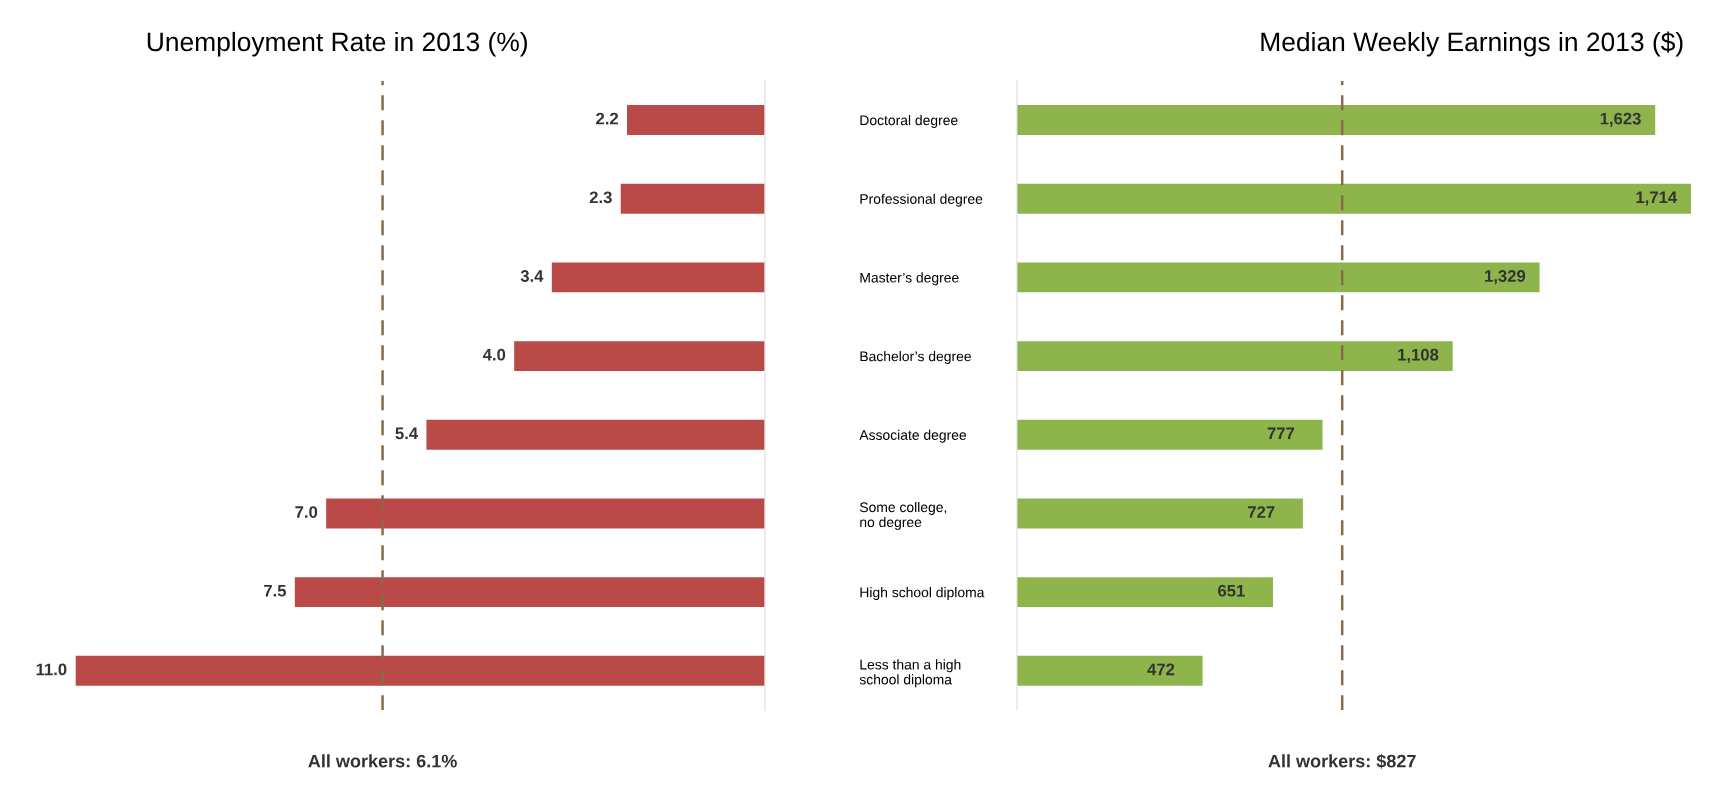  Describe the element at coordinates (600, 197) in the screenshot. I see `data-label: 2.3` at that location.